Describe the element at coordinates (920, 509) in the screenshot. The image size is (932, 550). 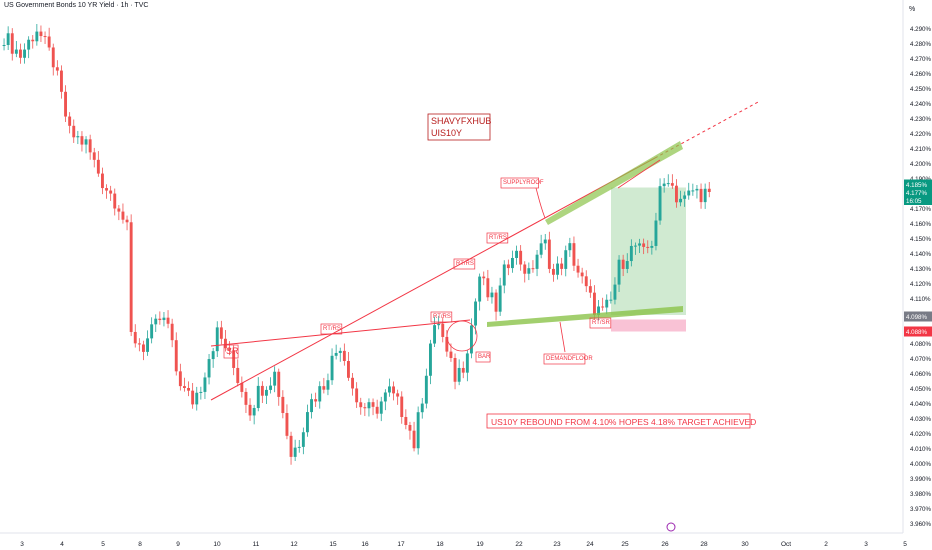
I see `y-tick-label: 3.970%` at that location.